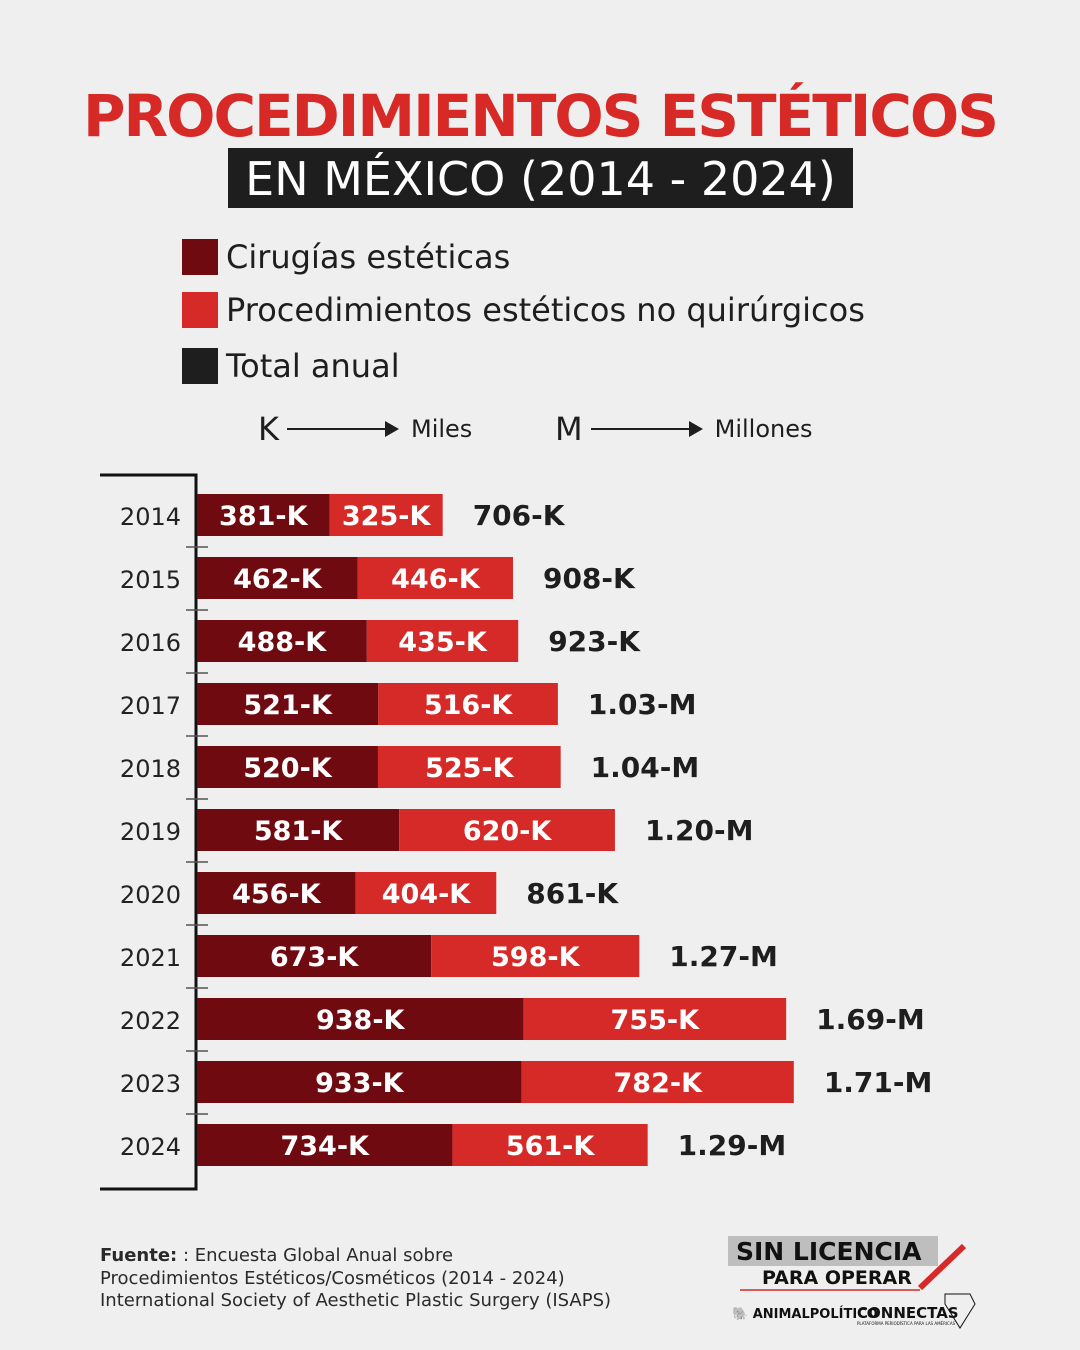 The width and height of the screenshot is (1080, 1350). Describe the element at coordinates (545, 310) in the screenshot. I see `legend-label: Procedimientos estéticos no quirúrgicos` at that location.